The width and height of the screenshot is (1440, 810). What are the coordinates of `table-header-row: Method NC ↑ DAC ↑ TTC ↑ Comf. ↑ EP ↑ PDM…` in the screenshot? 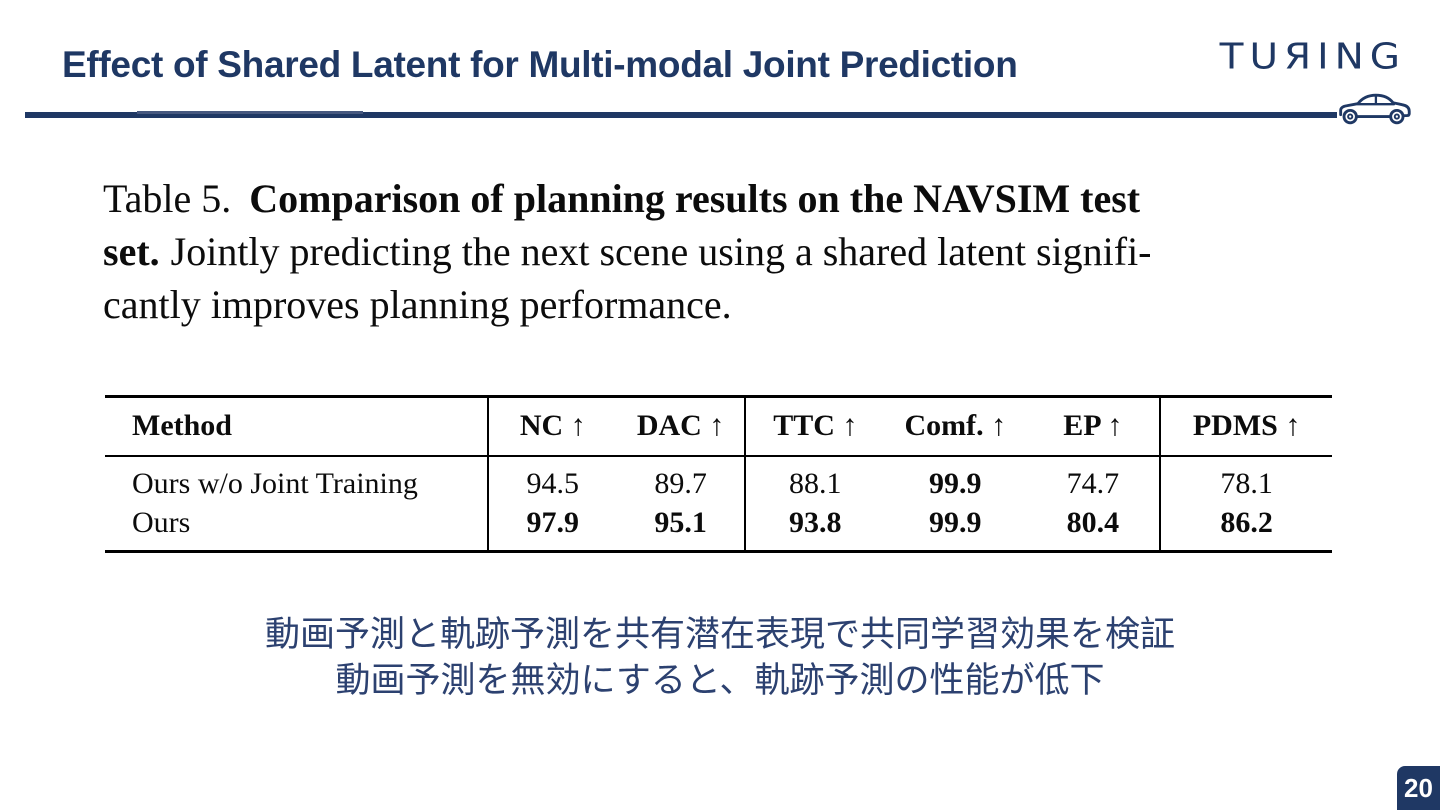 It's located at (718, 426).